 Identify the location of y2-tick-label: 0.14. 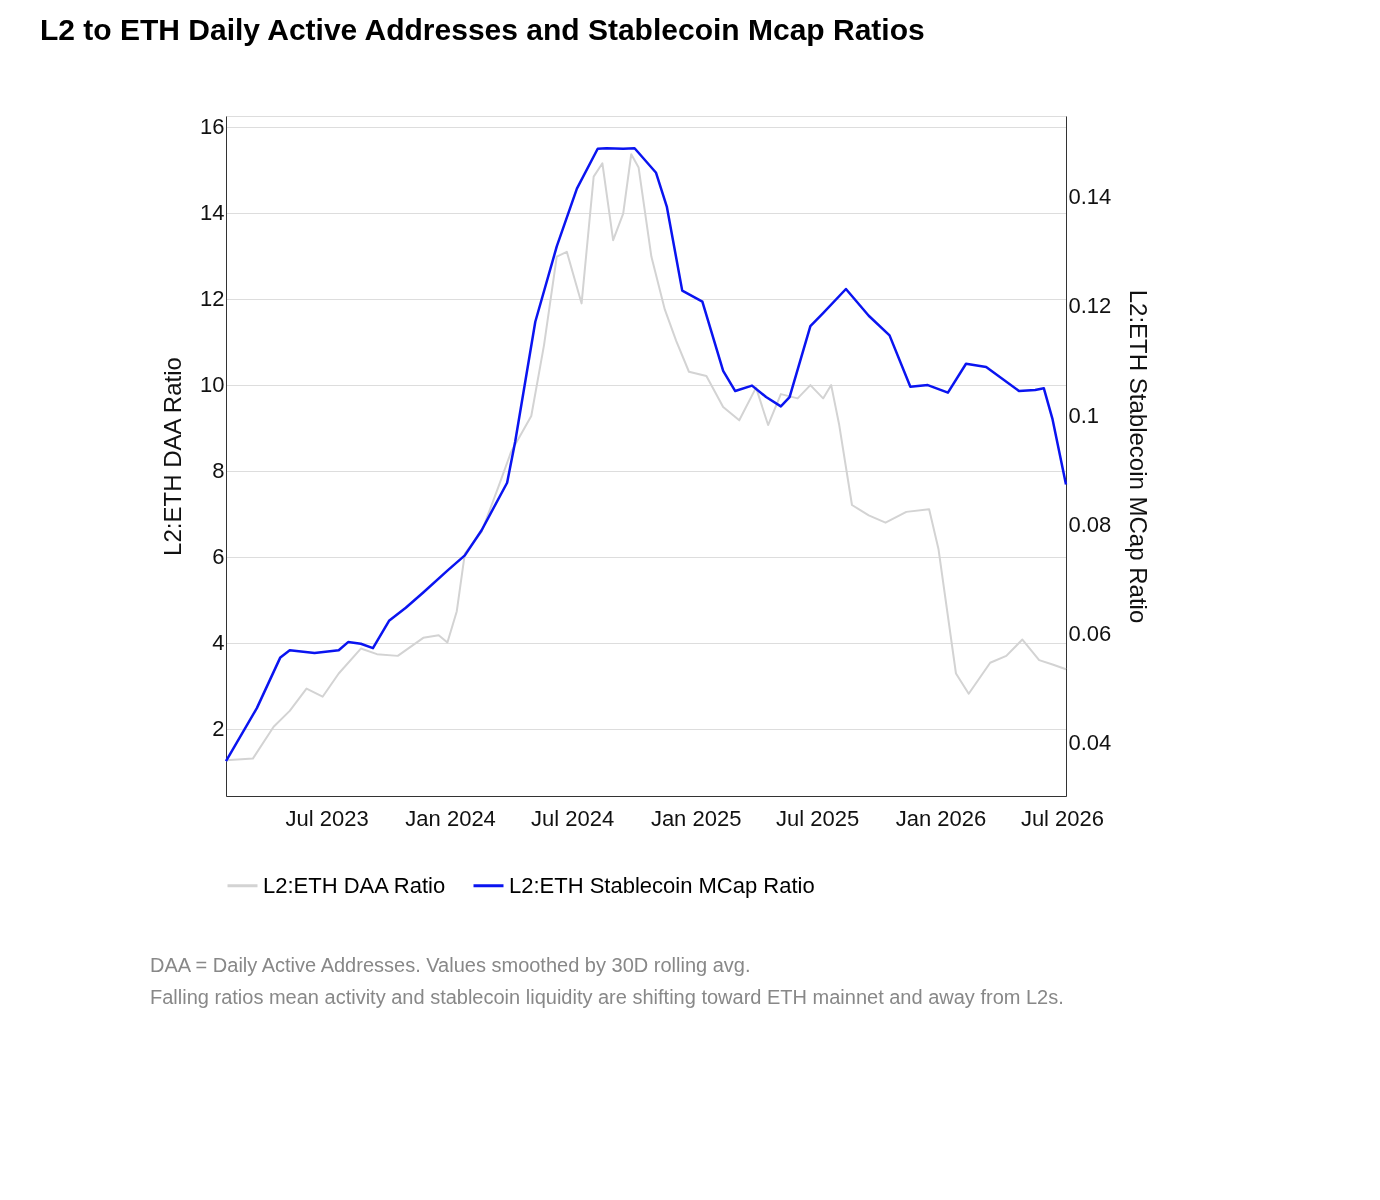
(1090, 197).